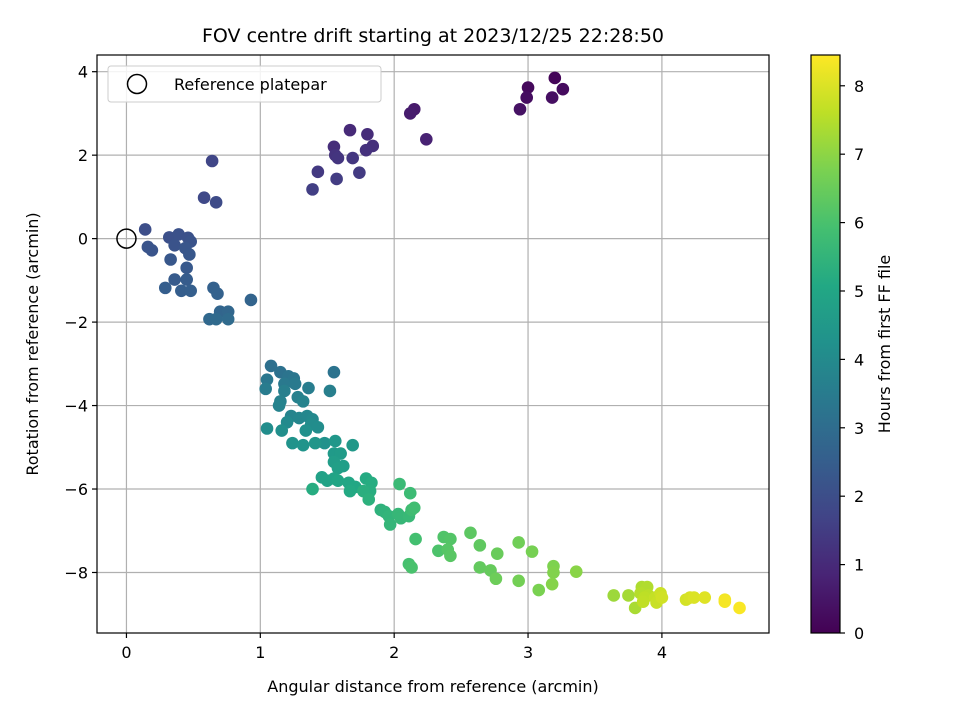  Describe the element at coordinates (859, 428) in the screenshot. I see `colorbar-tick-label: 3` at that location.